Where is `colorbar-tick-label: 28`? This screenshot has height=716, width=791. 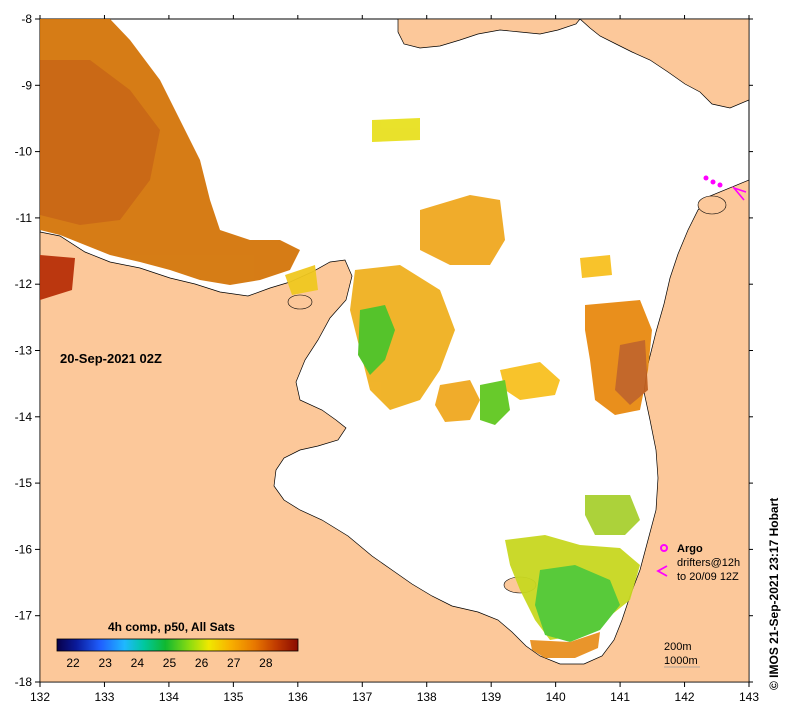
colorbar-tick-label: 28 is located at coordinates (266, 663).